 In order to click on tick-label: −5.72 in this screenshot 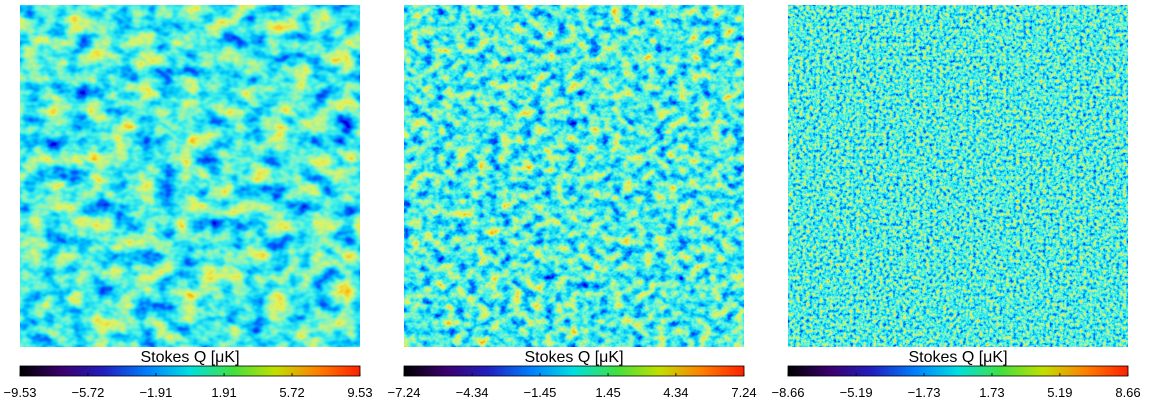, I will do `click(88, 392)`.